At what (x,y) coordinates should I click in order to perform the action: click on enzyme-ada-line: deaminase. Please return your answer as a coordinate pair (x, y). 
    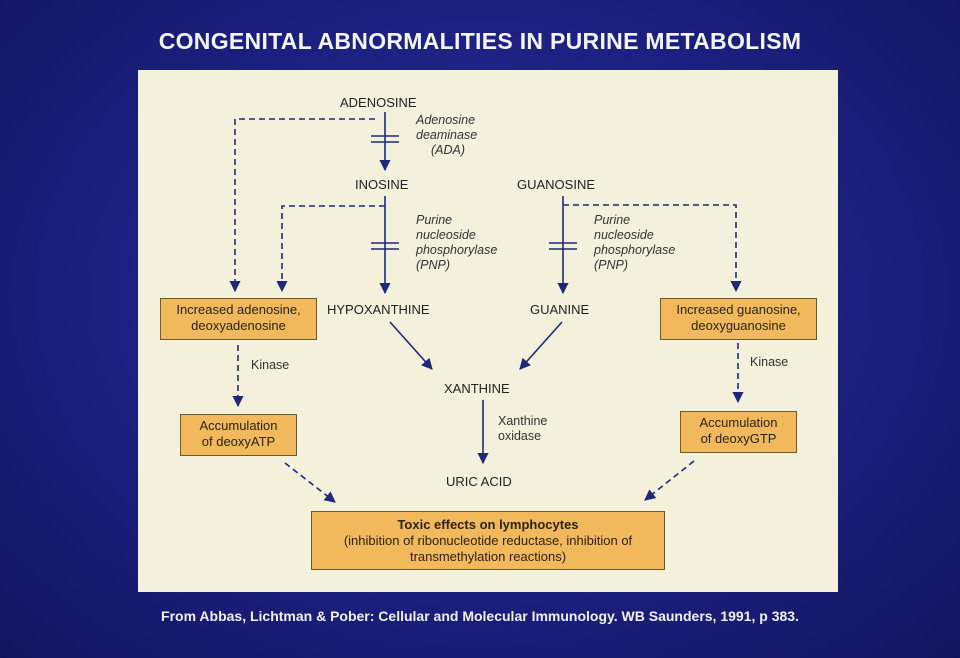
    Looking at the image, I should click on (447, 135).